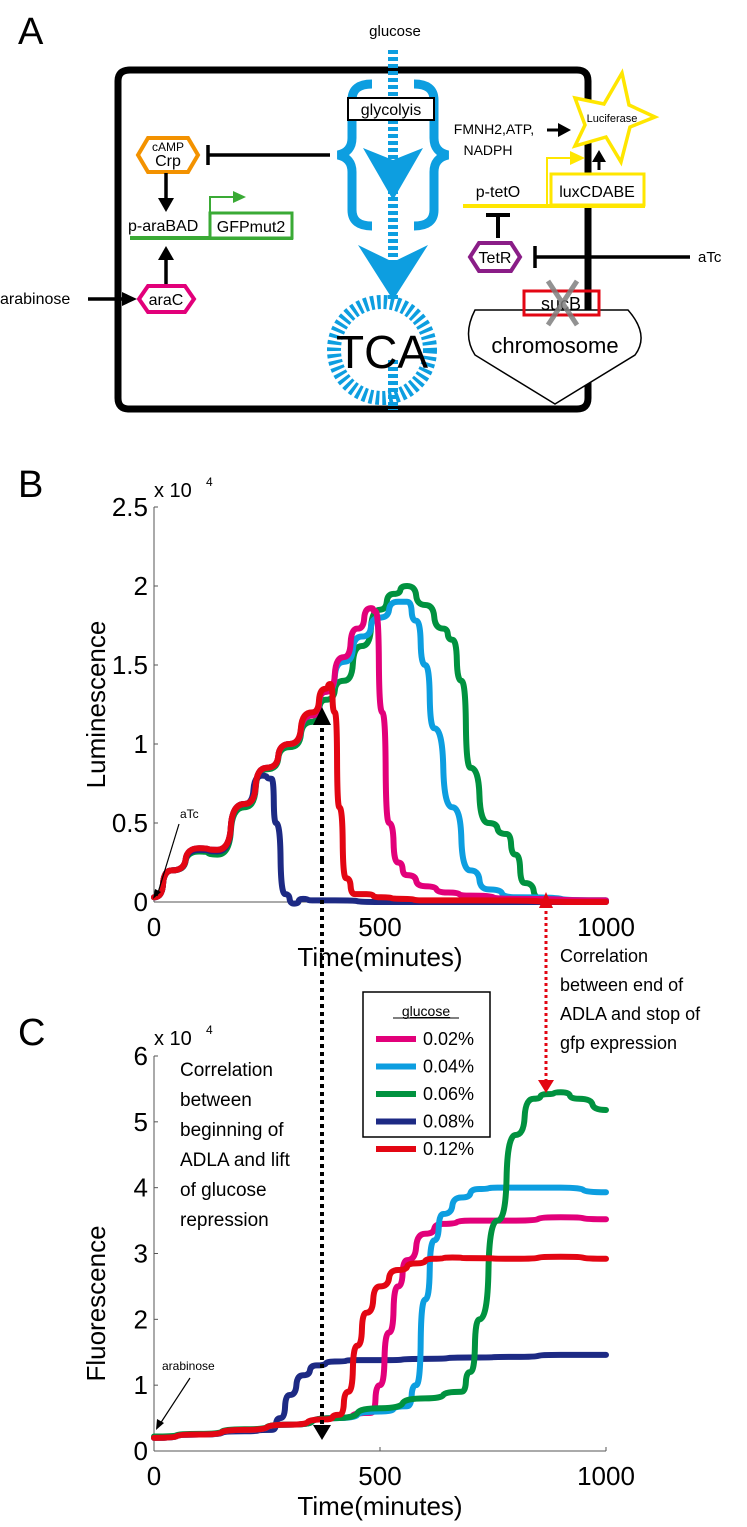 Image resolution: width=747 pixels, height=1527 pixels. What do you see at coordinates (448, 1039) in the screenshot?
I see `legend-entry-label: 0.02%` at bounding box center [448, 1039].